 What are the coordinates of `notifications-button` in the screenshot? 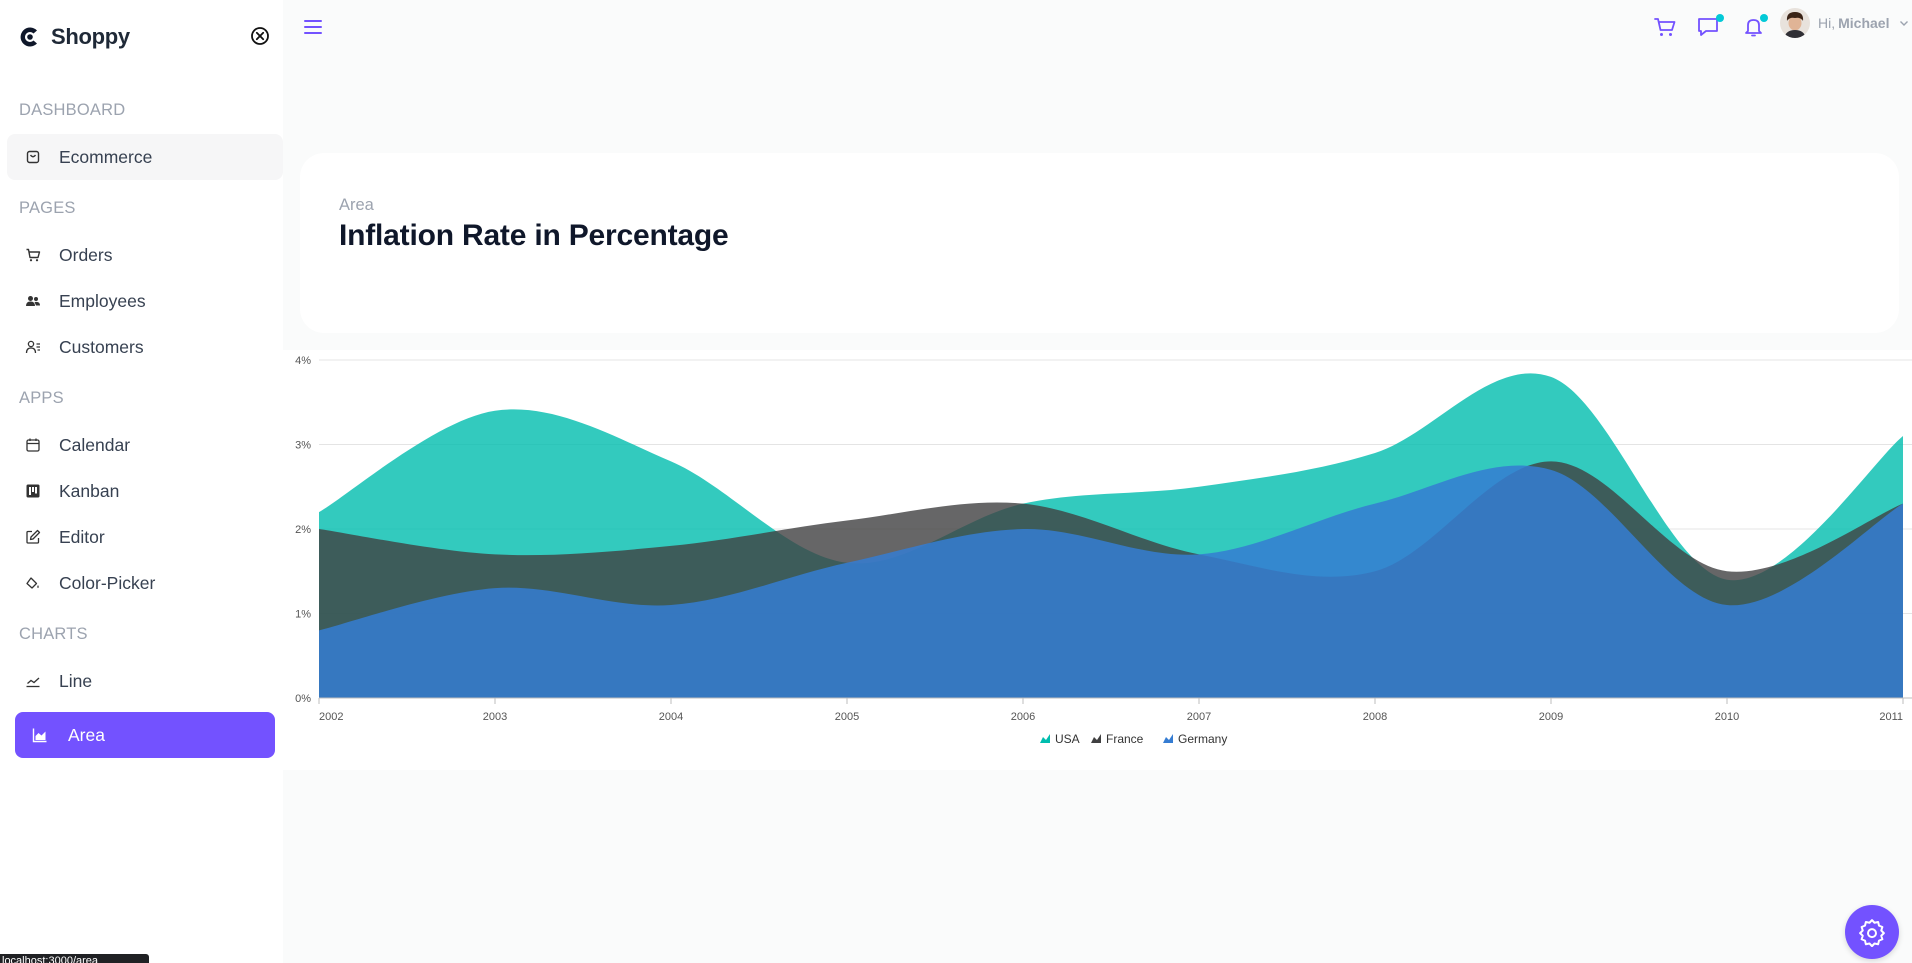 It's located at (1755, 28).